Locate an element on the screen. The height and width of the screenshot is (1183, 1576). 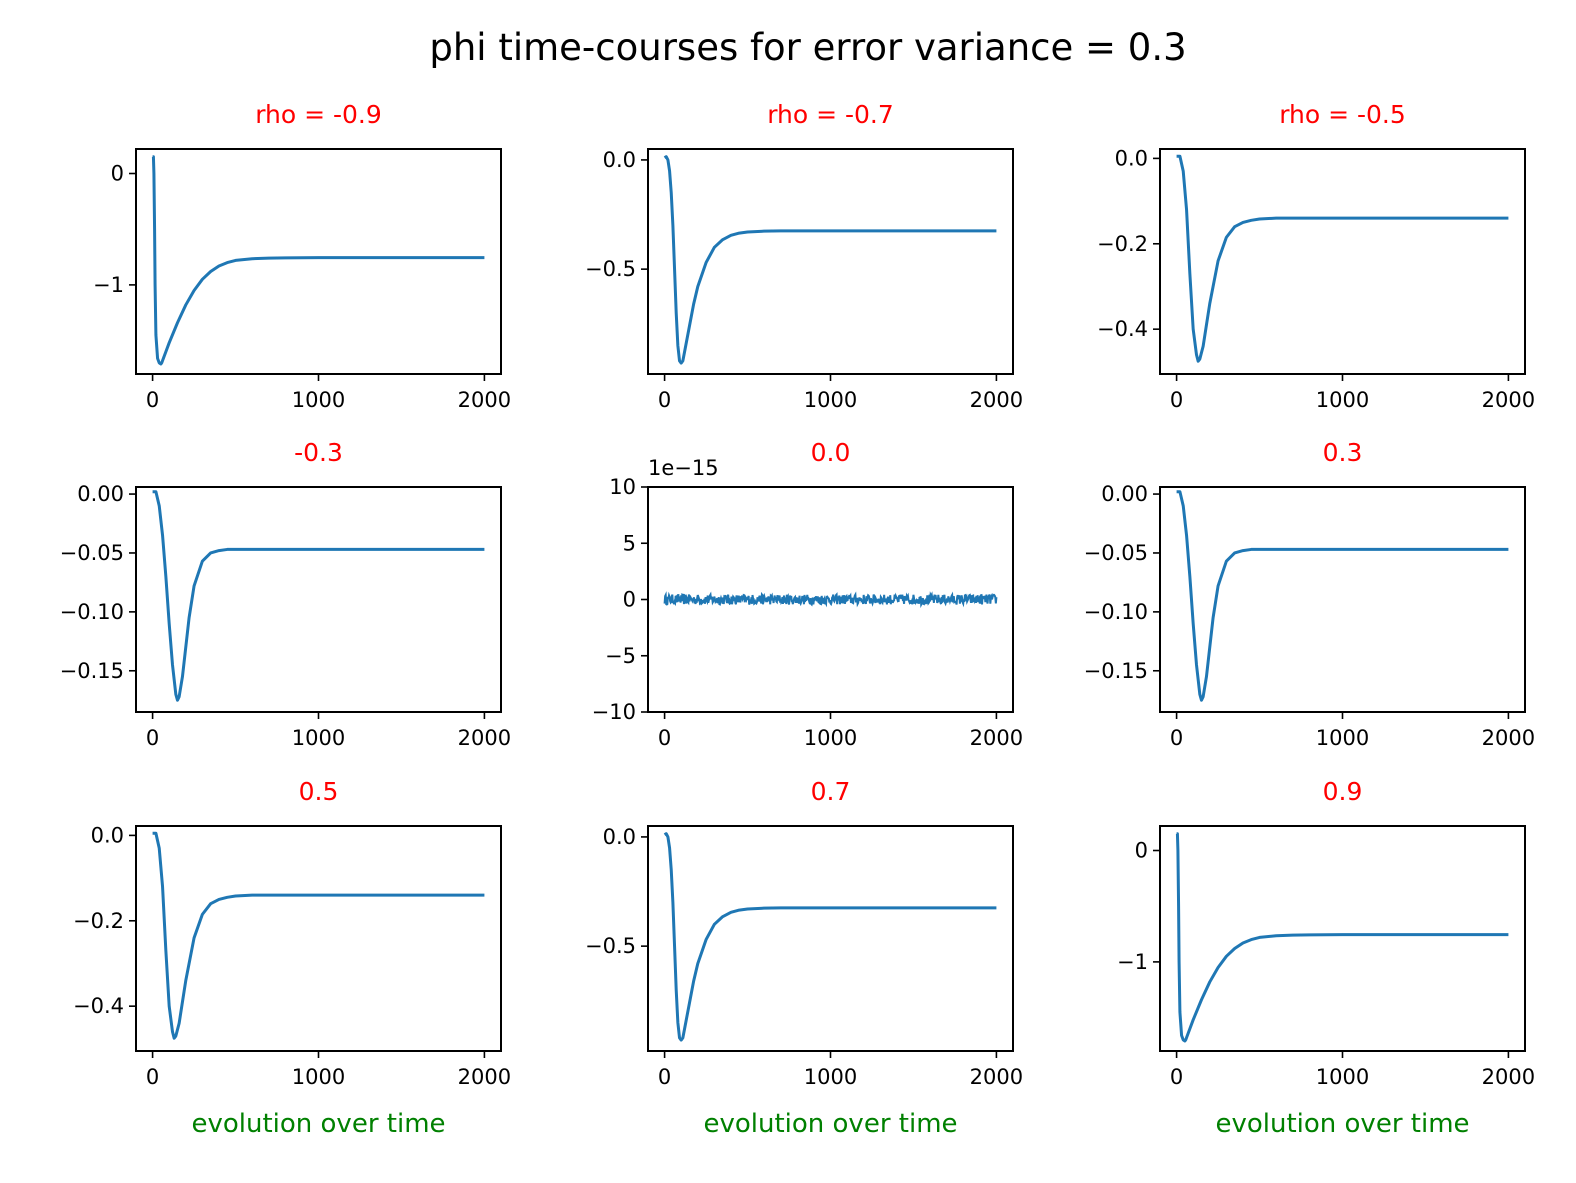
subplot-title: 0.9 is located at coordinates (1343, 791).